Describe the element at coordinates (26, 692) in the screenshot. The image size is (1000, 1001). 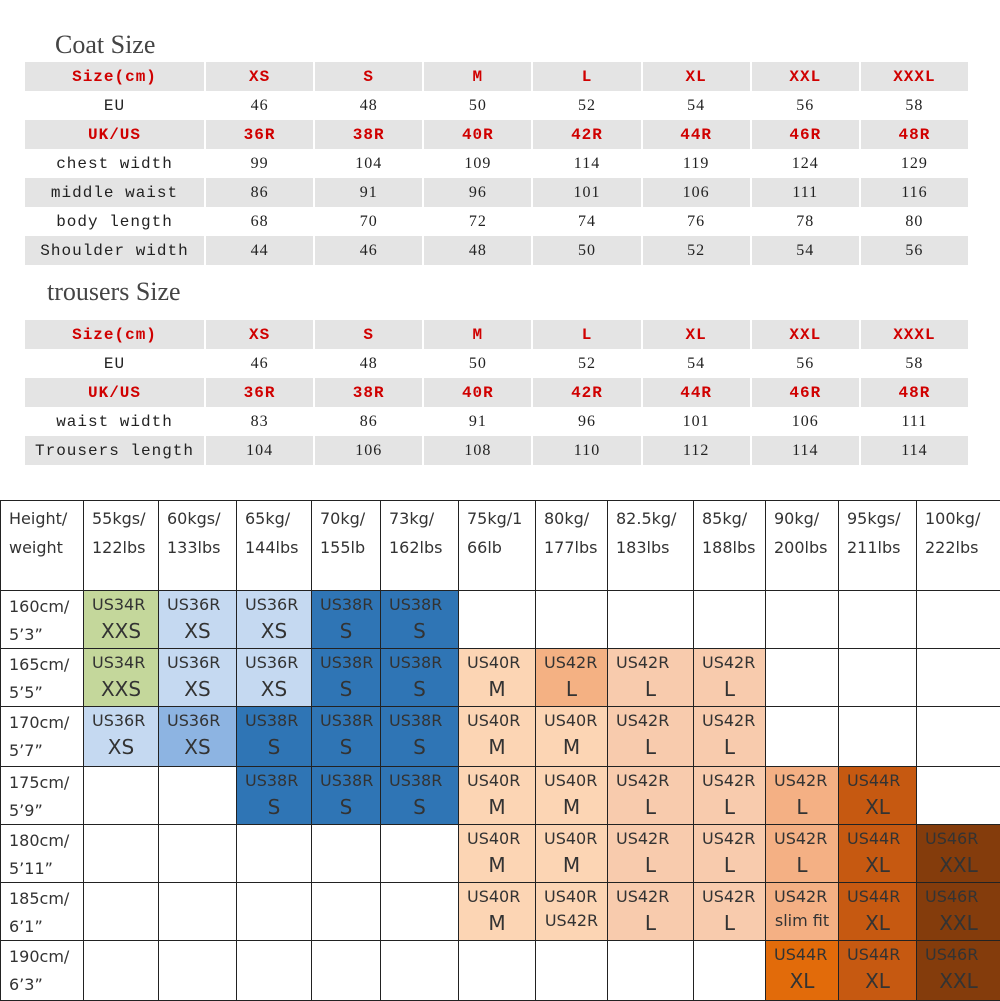
I see `row-label: 5’5”` at that location.